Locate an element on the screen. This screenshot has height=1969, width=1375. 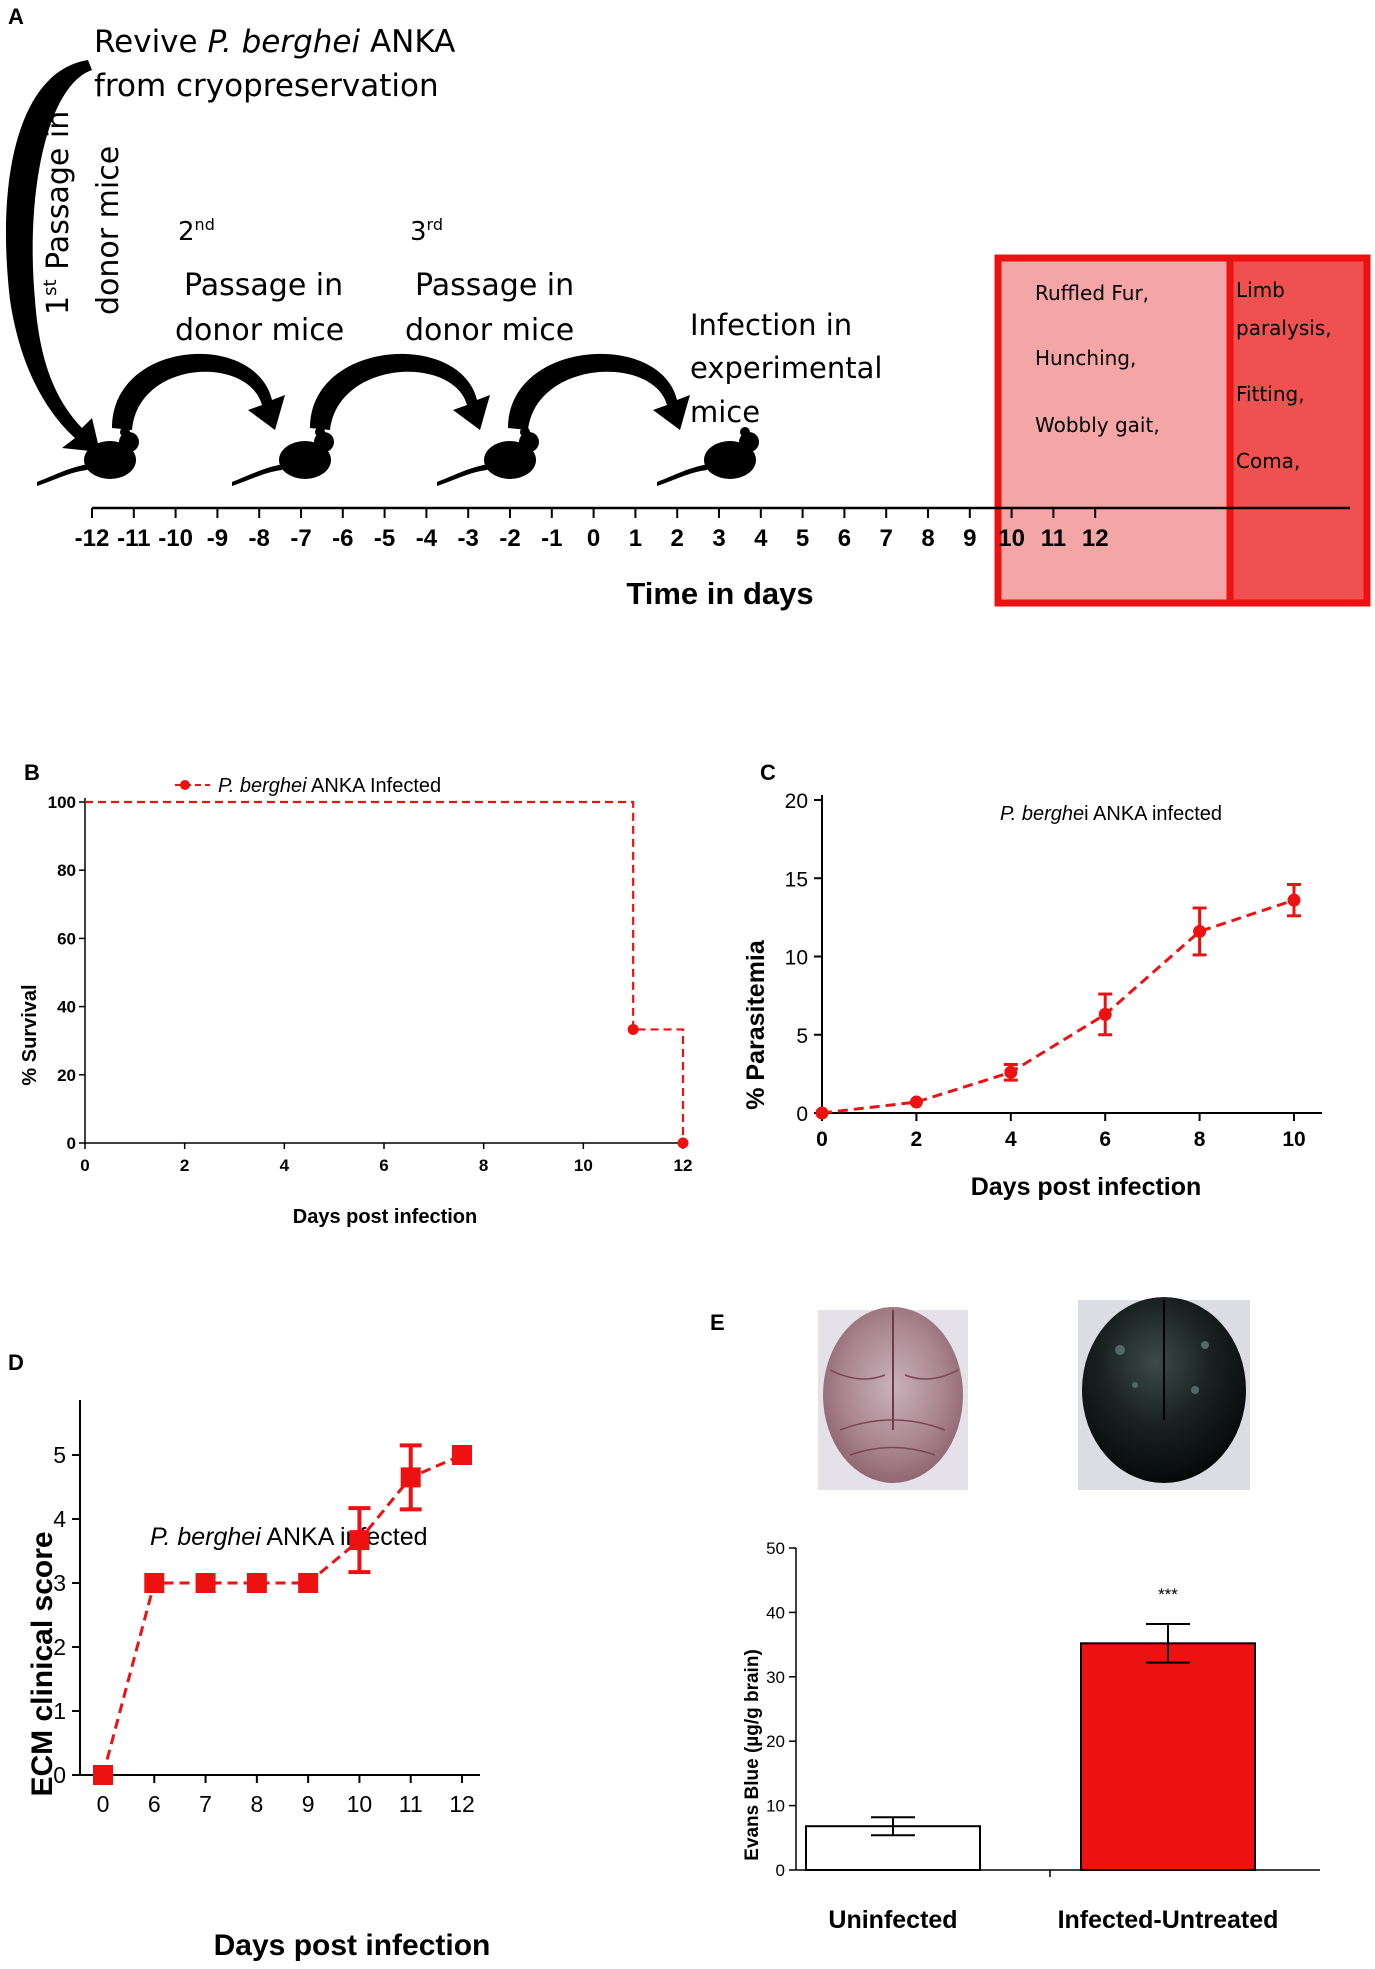
svg-text: Fitting, is located at coordinates (1270, 394).